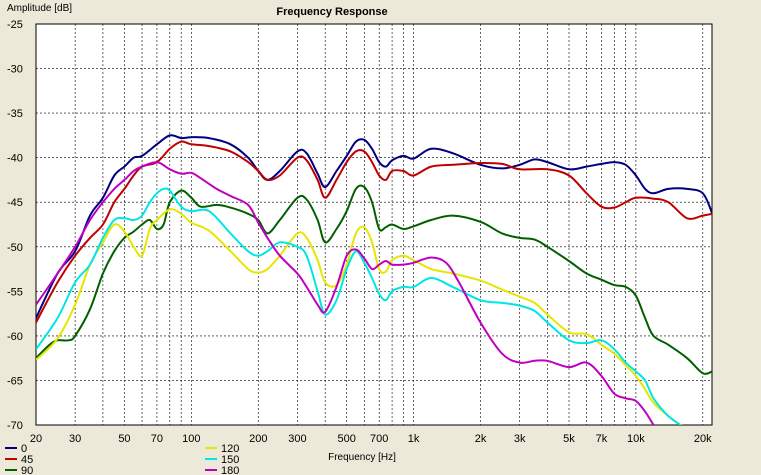 This screenshot has height=475, width=761. What do you see at coordinates (124, 439) in the screenshot?
I see `x-tick-label: 50` at bounding box center [124, 439].